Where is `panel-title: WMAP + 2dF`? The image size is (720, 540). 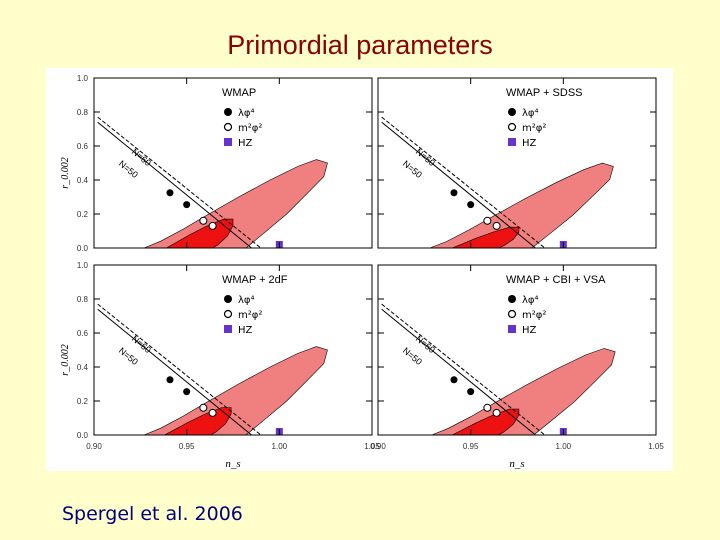
panel-title: WMAP + 2dF is located at coordinates (255, 280).